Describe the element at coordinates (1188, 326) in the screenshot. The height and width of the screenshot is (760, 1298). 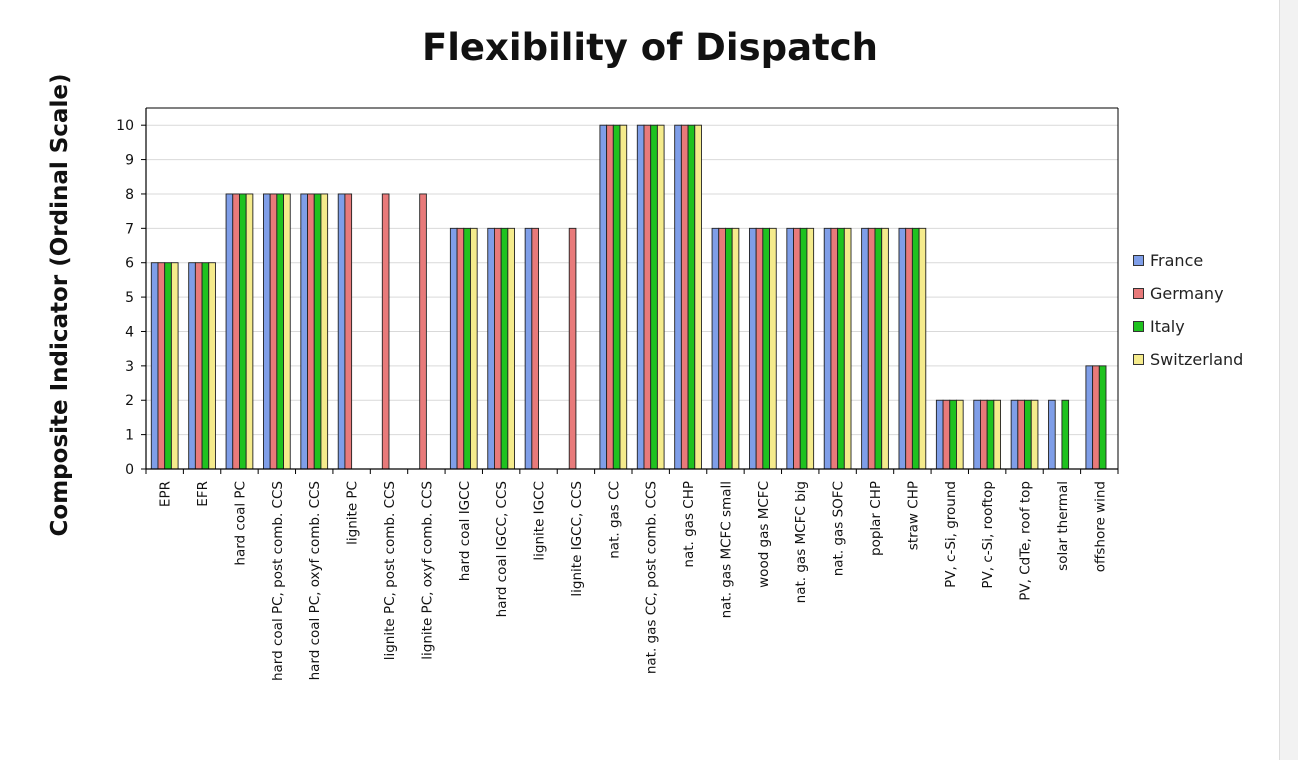
I see `legend-item-italy: Italy` at that location.